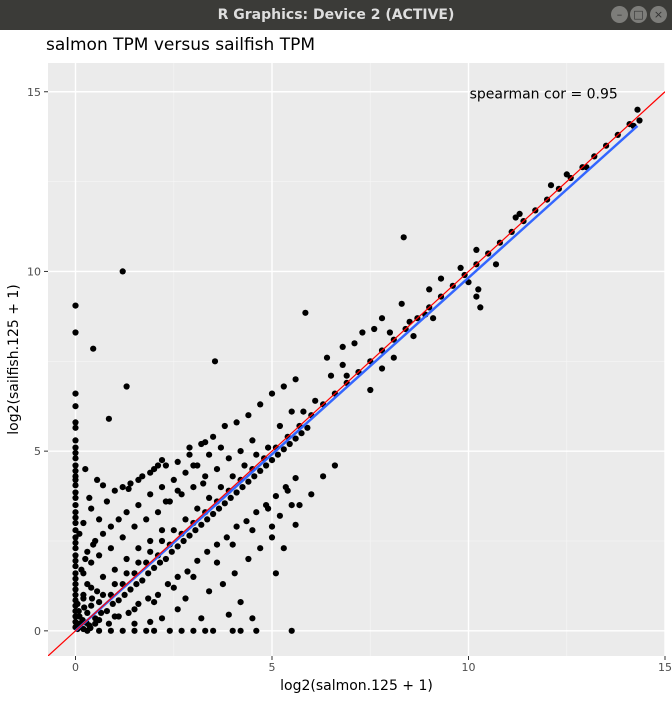 The height and width of the screenshot is (701, 672). I want to click on minimize-button: –, so click(619, 14).